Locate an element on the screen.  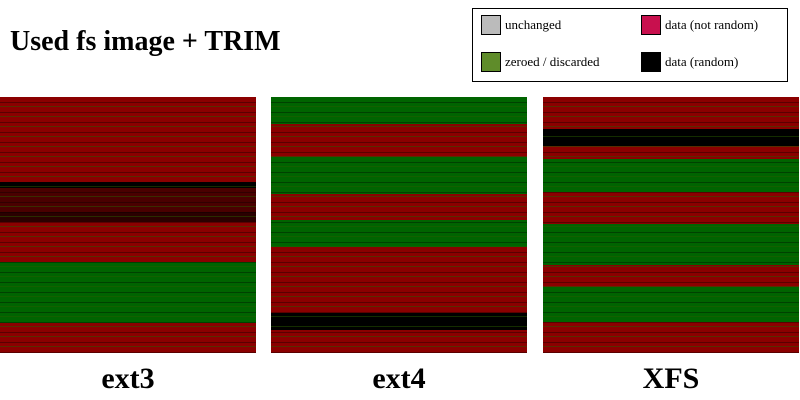
legend-label: zeroed / discarded is located at coordinates (552, 61).